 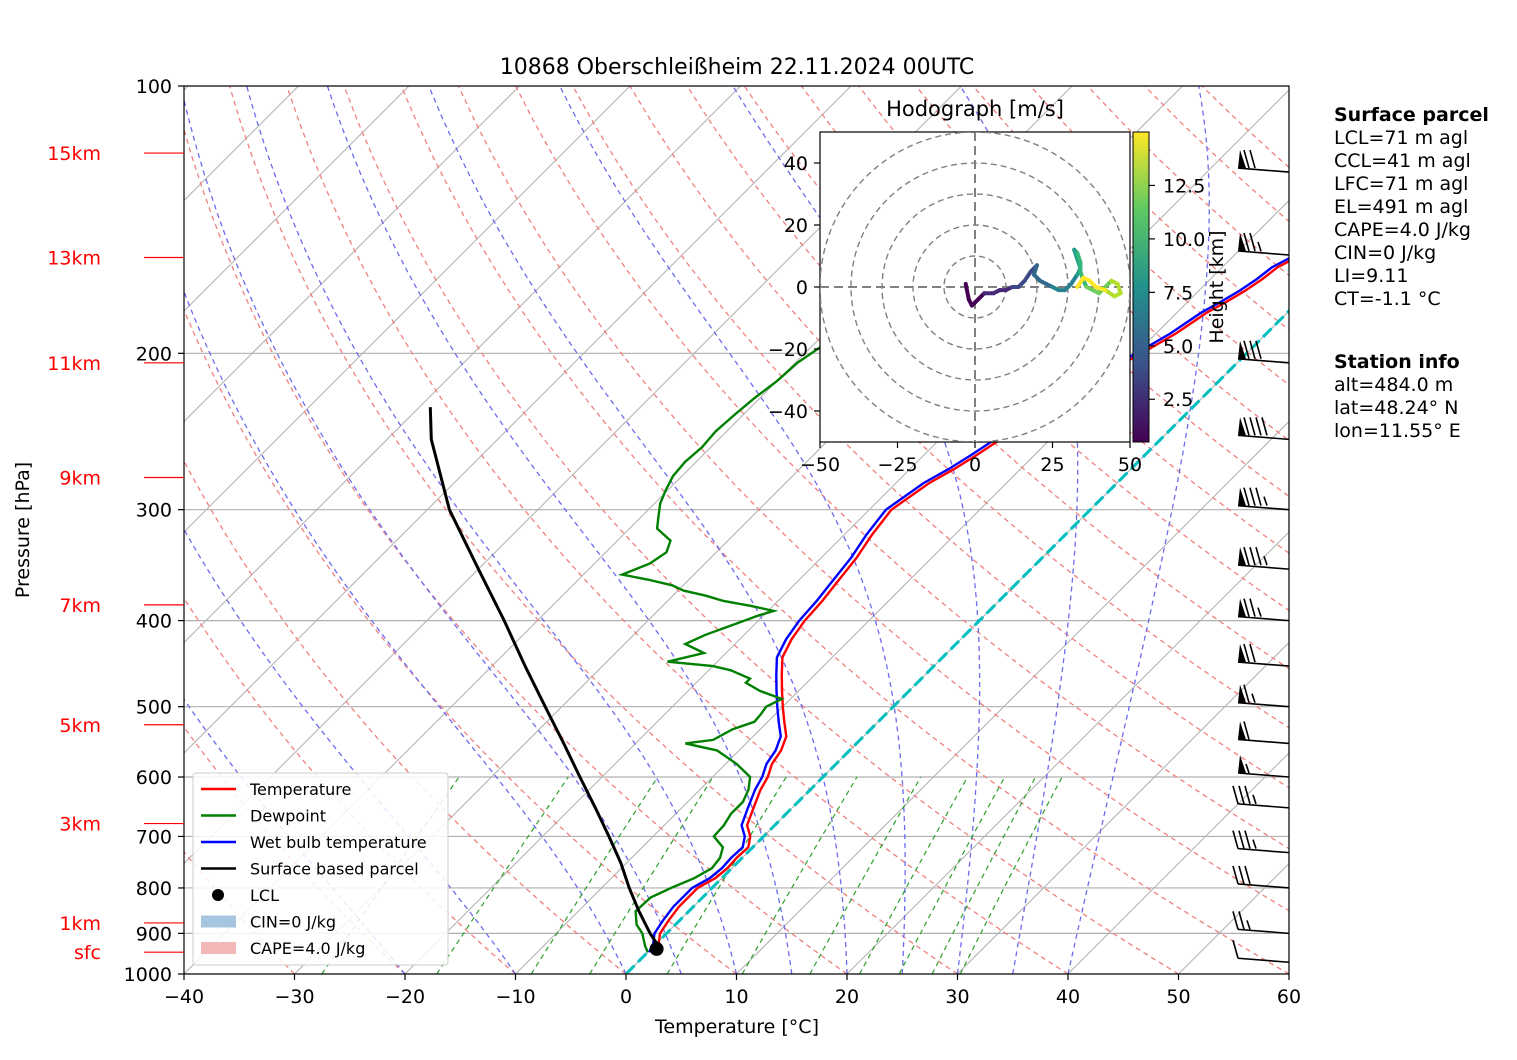 I want to click on x-axis-label: Temperature [°C], so click(x=736, y=1027).